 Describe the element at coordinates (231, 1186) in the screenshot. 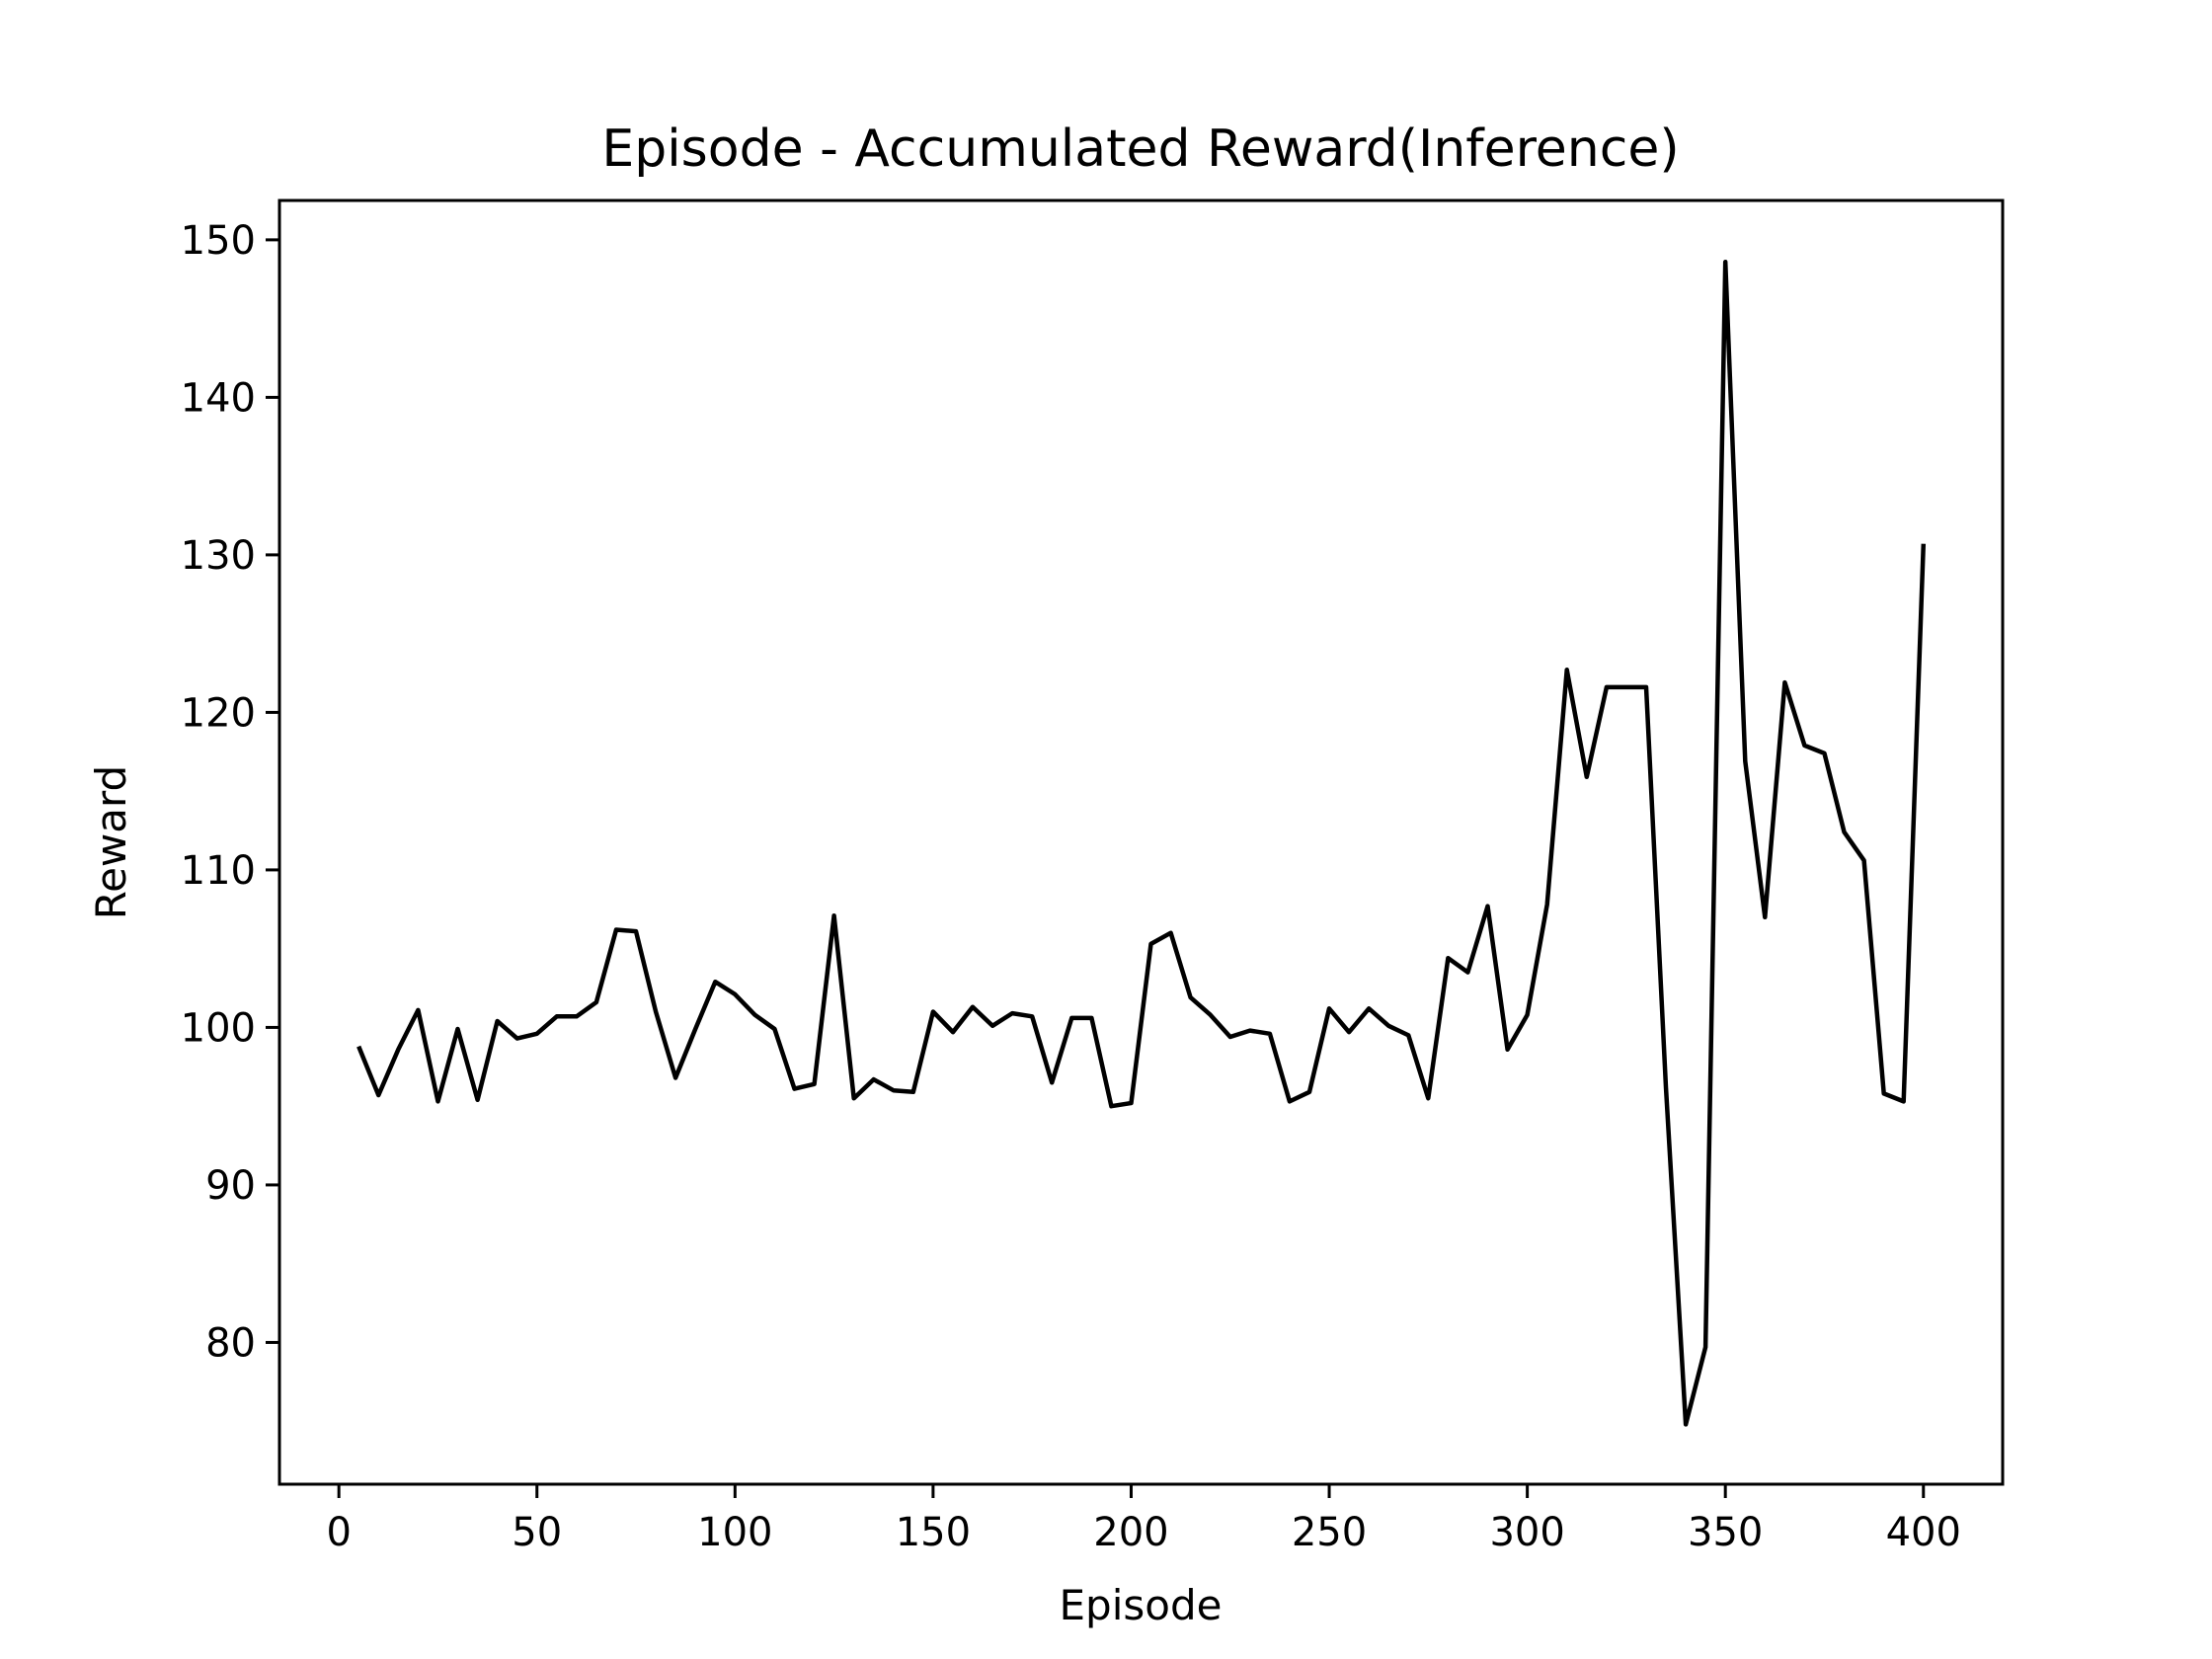

I see `y-tick-label: 90` at that location.